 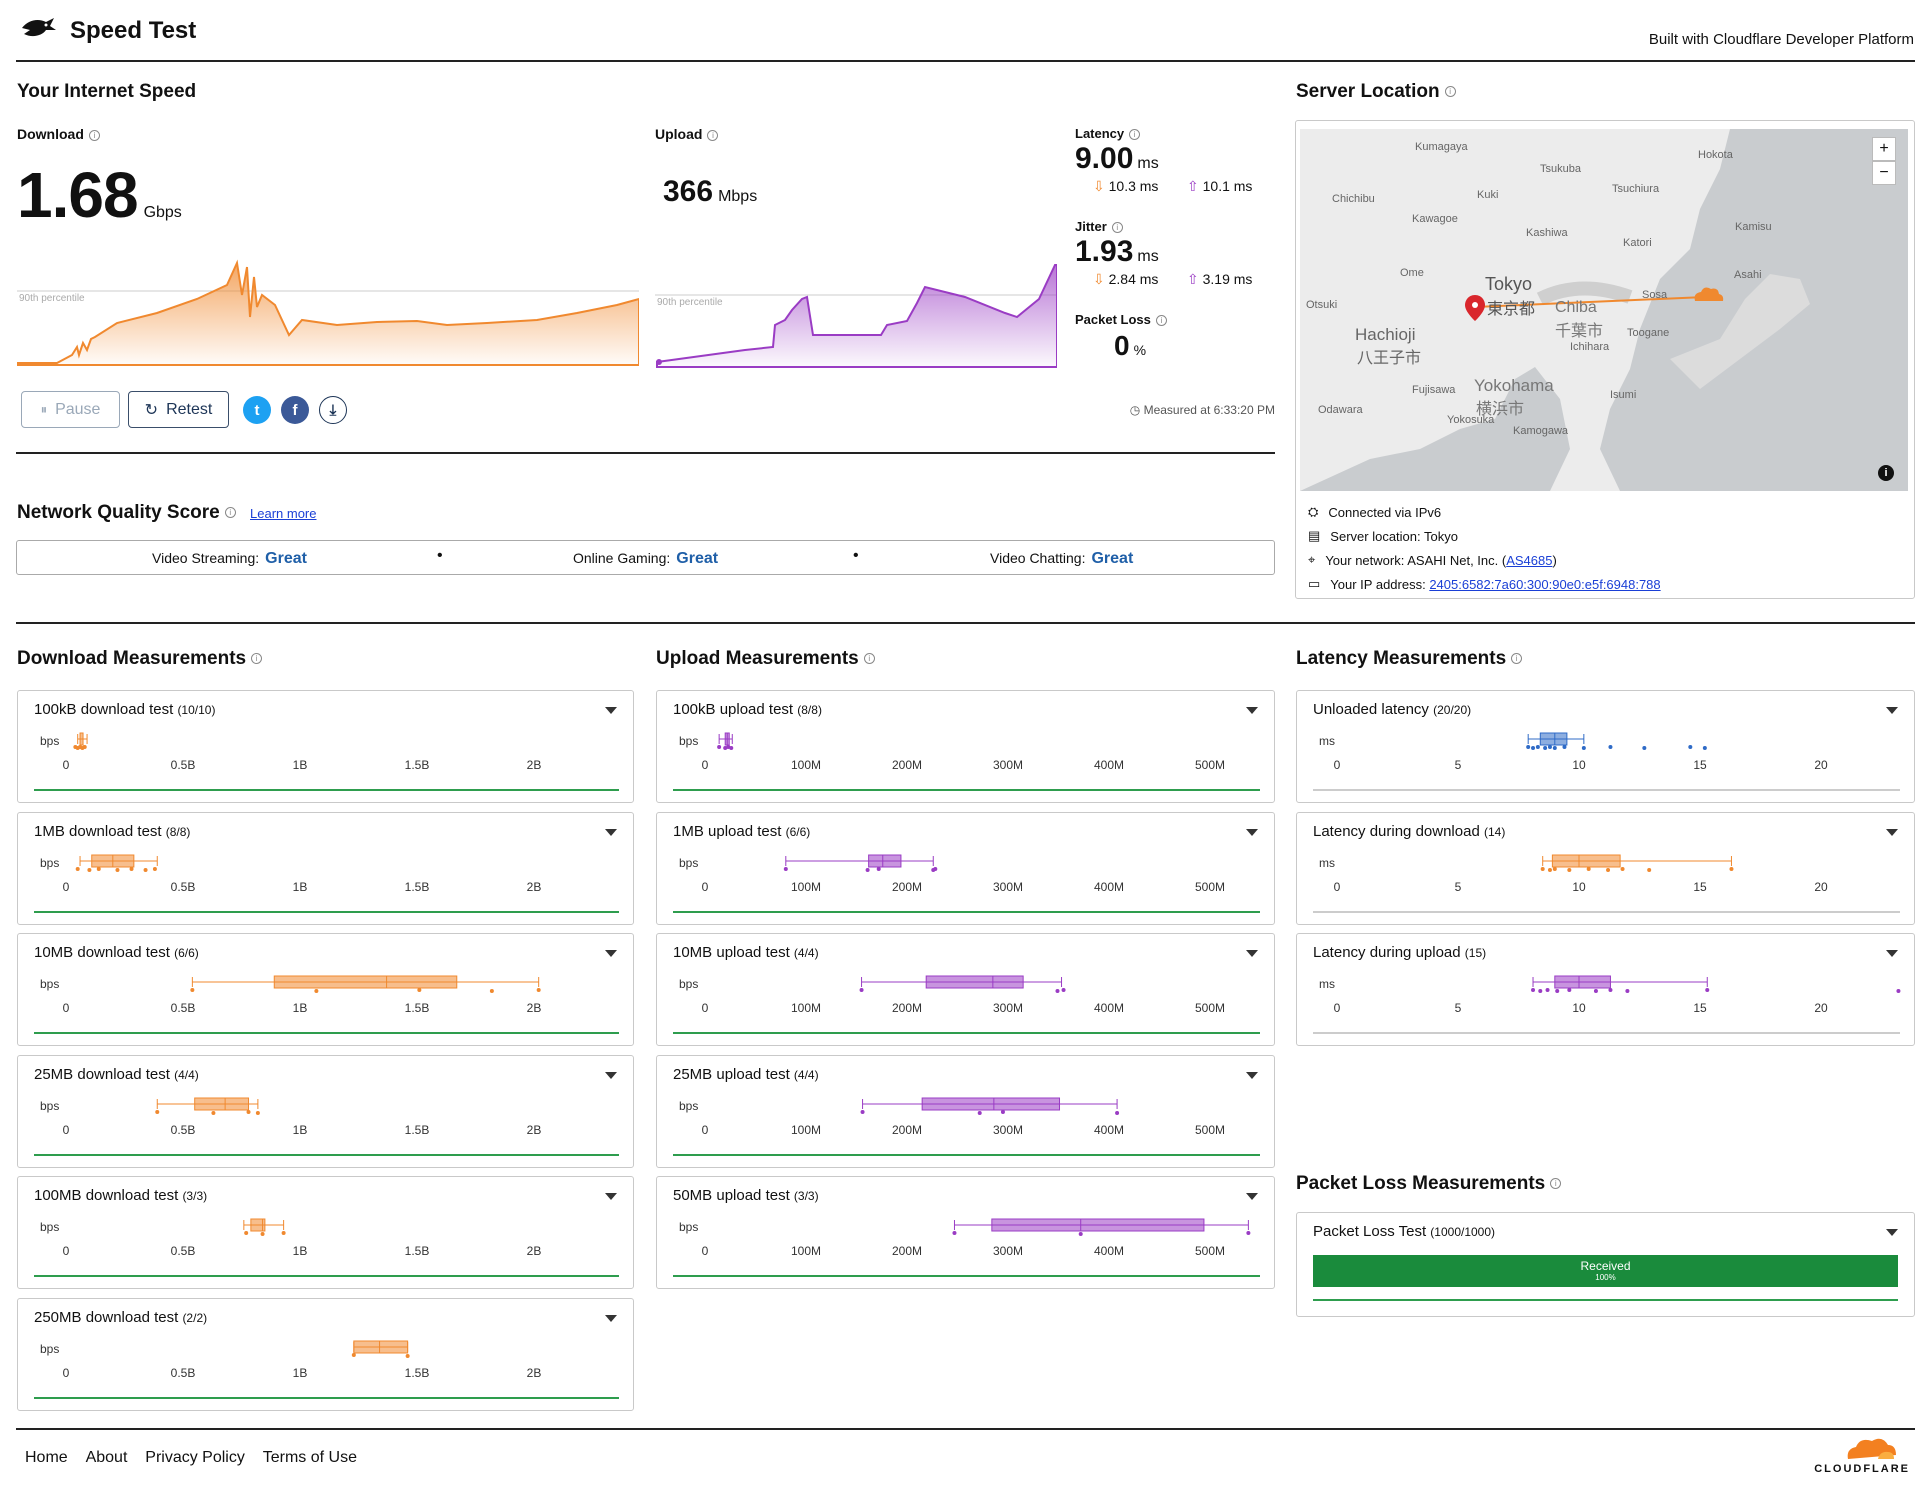 What do you see at coordinates (325, 868) in the screenshot?
I see `measurement-card: 1MB download test (8/8) bps 0 0.5B 1B 1.5B 2B` at bounding box center [325, 868].